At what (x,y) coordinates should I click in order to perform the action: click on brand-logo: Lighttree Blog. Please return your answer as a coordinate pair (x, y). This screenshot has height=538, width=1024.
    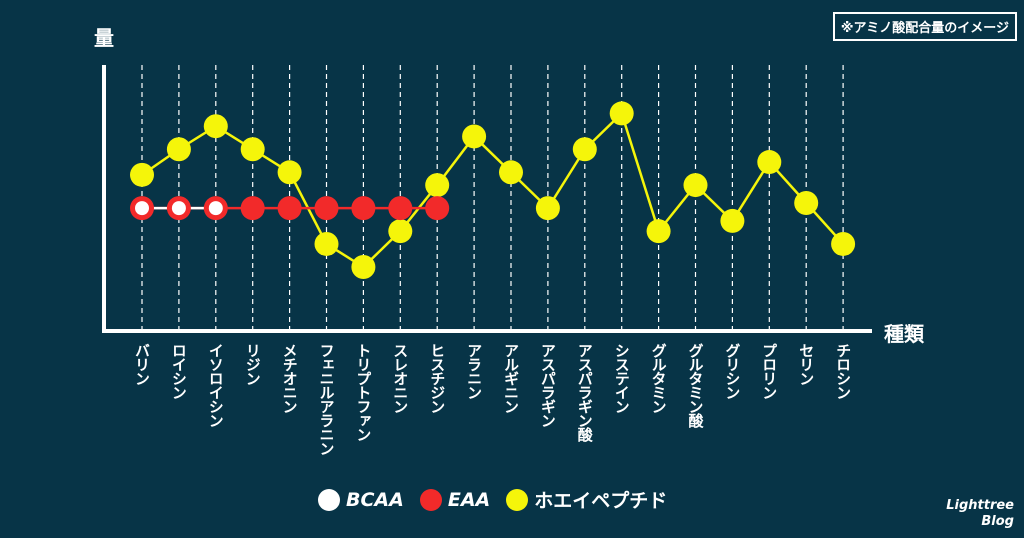
    Looking at the image, I should click on (980, 514).